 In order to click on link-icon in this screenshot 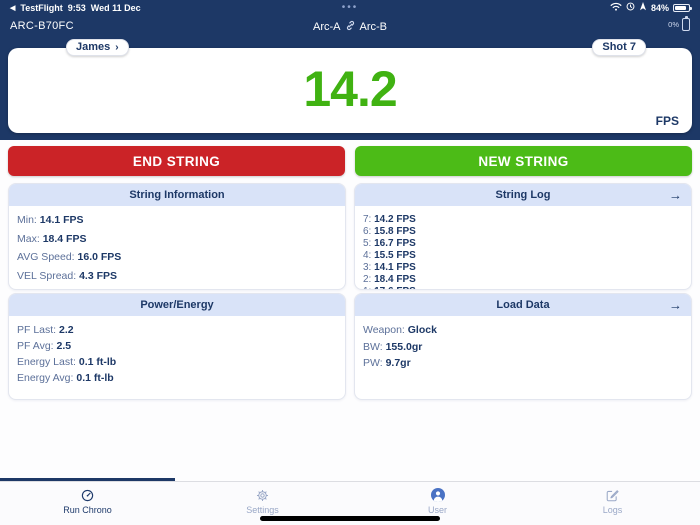, I will do `click(350, 27)`.